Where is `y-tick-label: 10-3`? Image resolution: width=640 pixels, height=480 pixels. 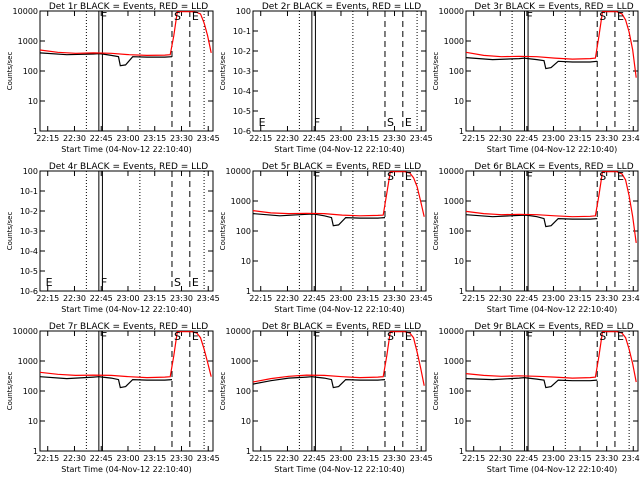 y-tick-label: 10-3 is located at coordinates (242, 71).